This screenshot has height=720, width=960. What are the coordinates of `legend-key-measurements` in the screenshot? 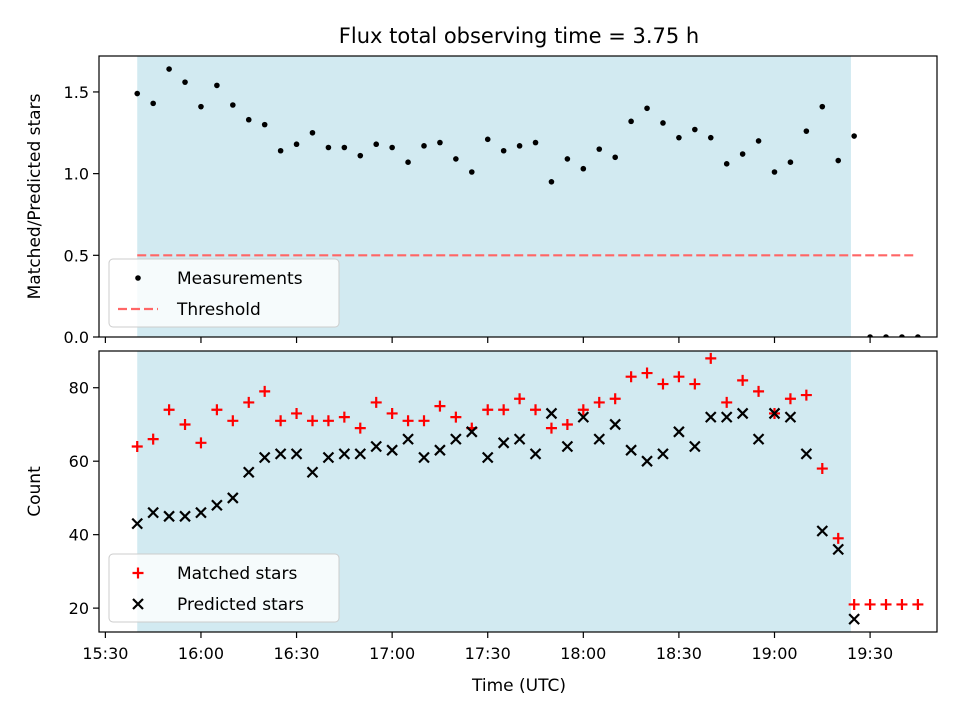 It's located at (138, 278).